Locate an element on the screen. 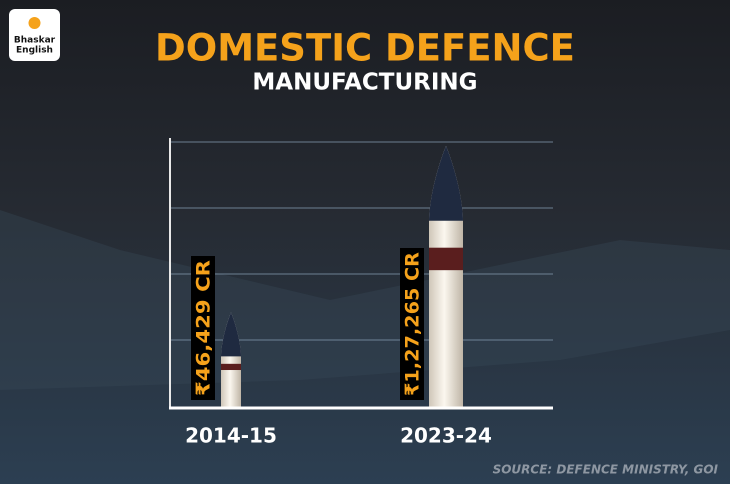  chart-title: DOMESTIC DEFENCE is located at coordinates (365, 48).